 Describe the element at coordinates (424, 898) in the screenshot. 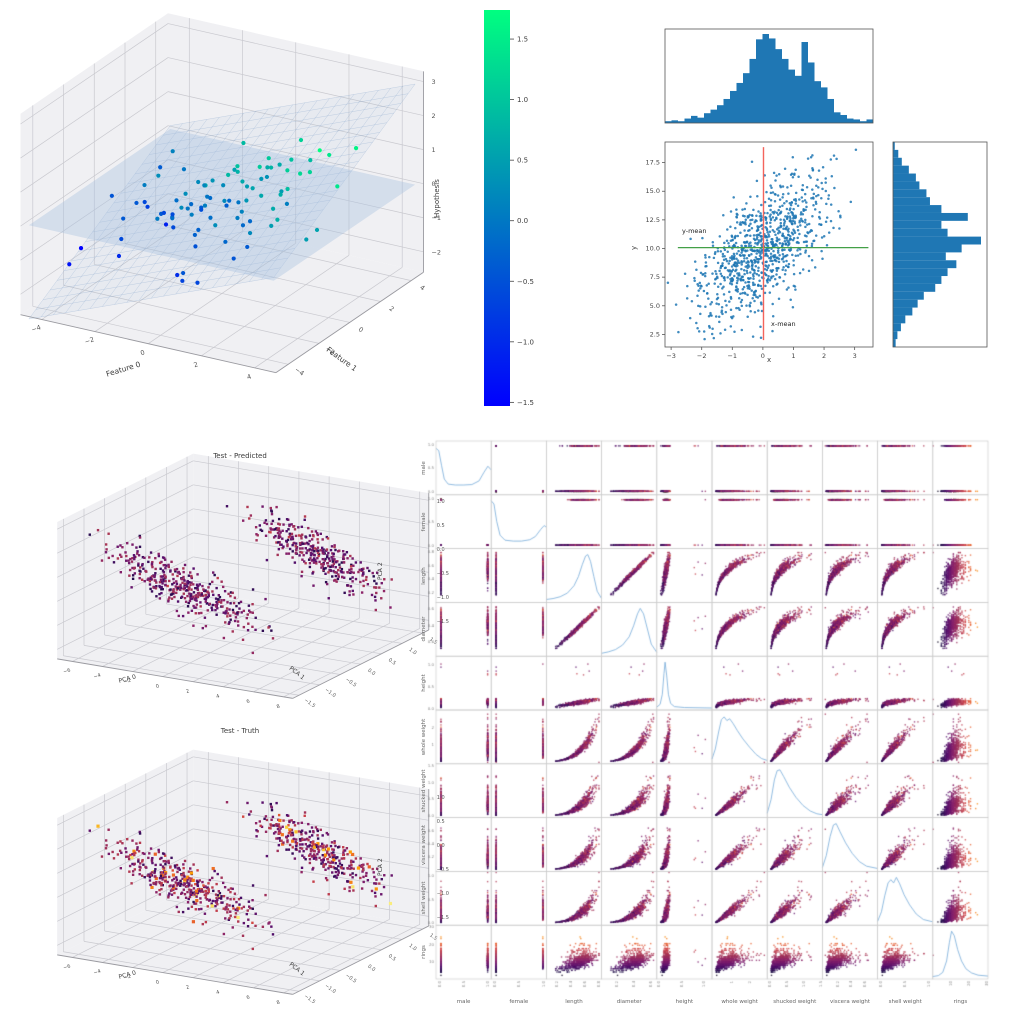

I see `pairplot-row-label-shell-weight: shell weight` at that location.